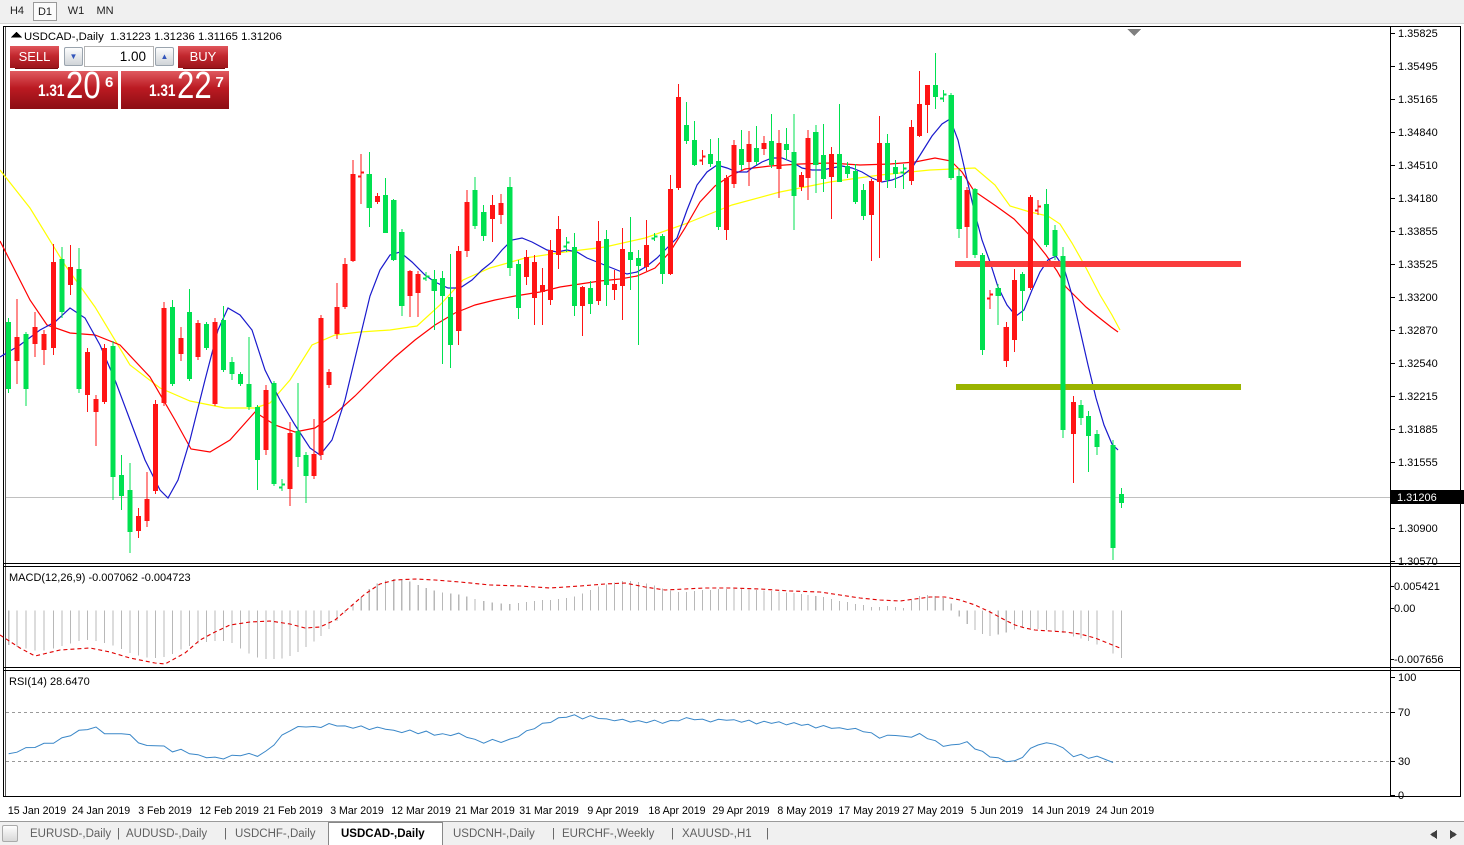 This screenshot has height=845, width=1464. Describe the element at coordinates (100, 578) in the screenshot. I see `svg-text:MACD(12,26,9) -0.007062 -0.004: MACD(12,26,9) -0.007062 -0.004723` at that location.